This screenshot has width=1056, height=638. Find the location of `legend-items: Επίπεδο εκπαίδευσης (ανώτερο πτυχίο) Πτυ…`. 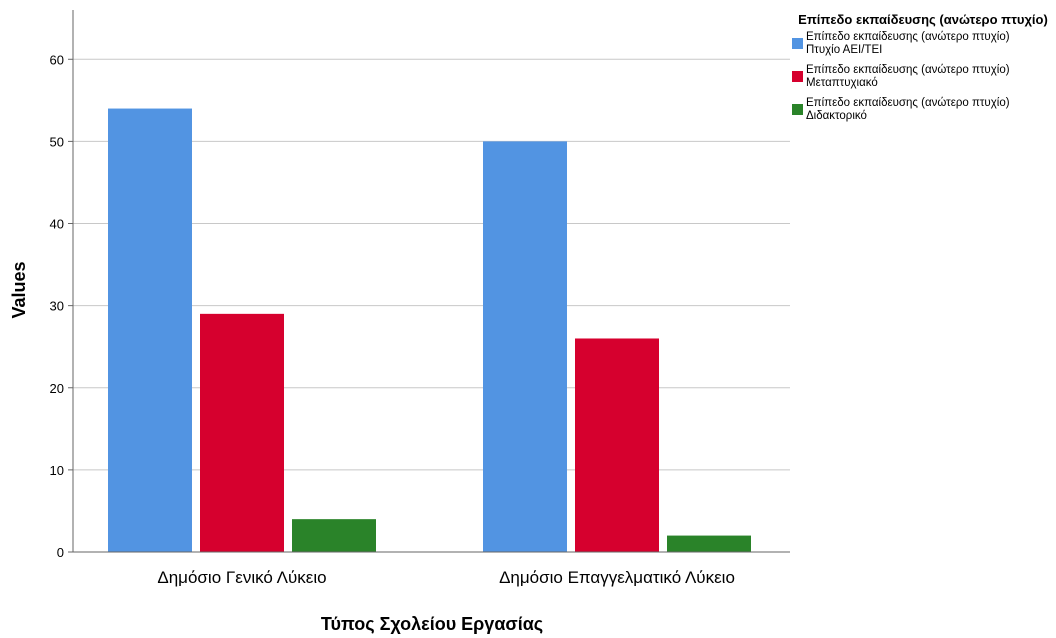

legend-items: Επίπεδο εκπαίδευσης (ανώτερο πτυχίο) Πτυ… is located at coordinates (923, 77).